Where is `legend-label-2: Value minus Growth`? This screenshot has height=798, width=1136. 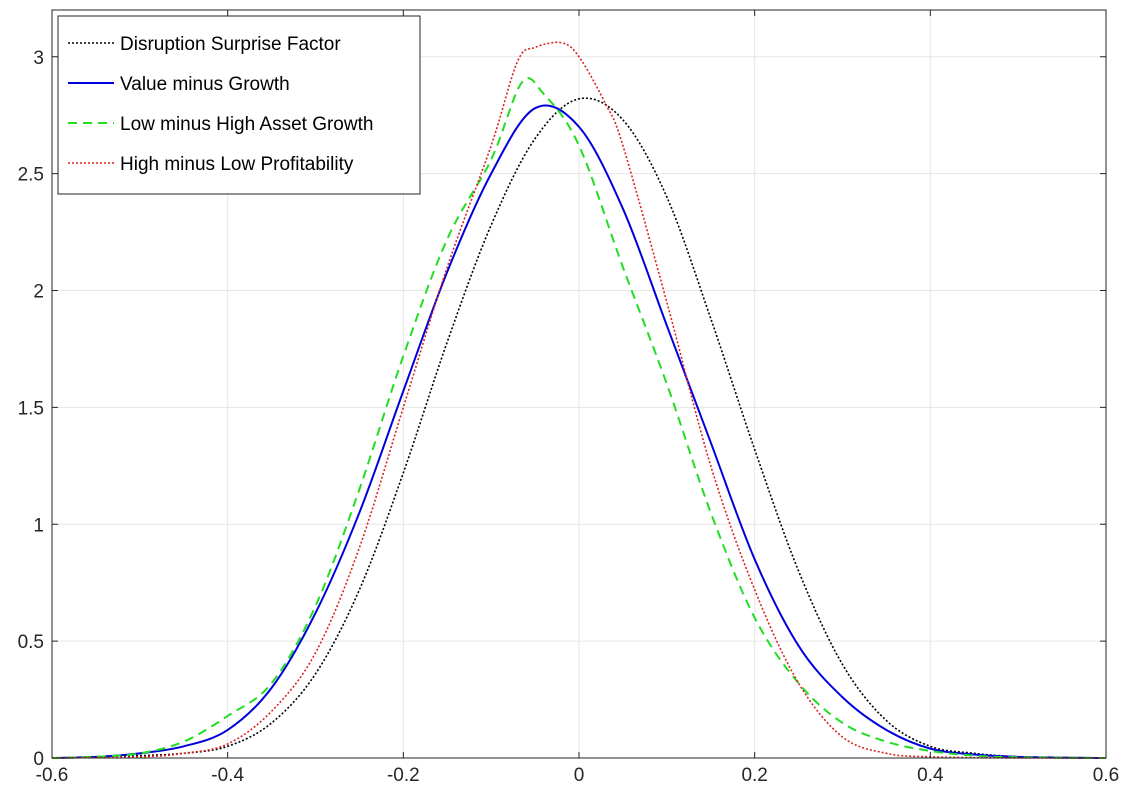 legend-label-2: Value minus Growth is located at coordinates (205, 84).